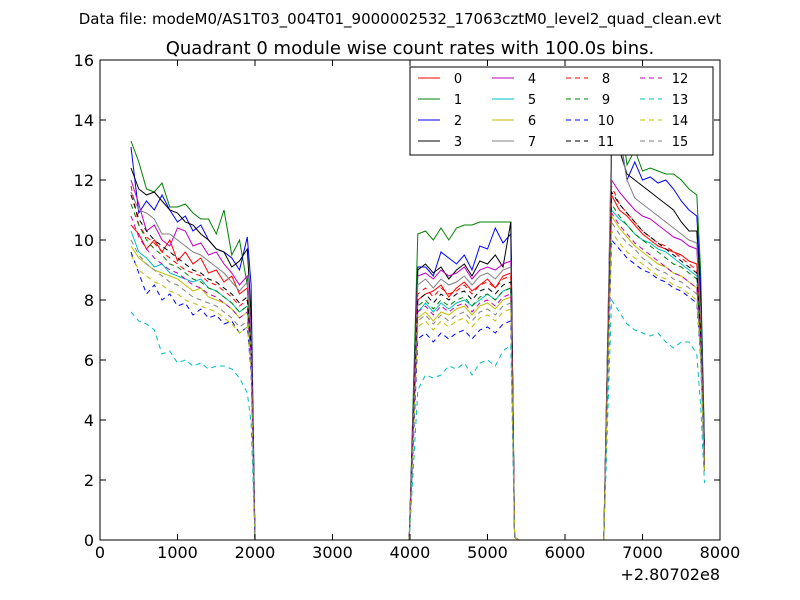 The width and height of the screenshot is (800, 600). Describe the element at coordinates (532, 142) in the screenshot. I see `legend-label-7: 7` at that location.